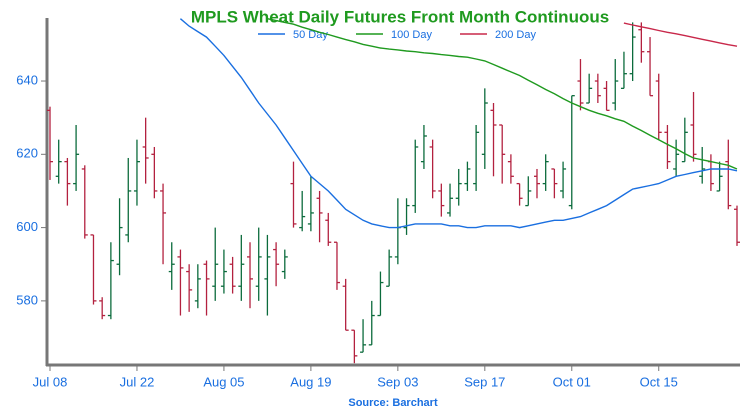 The height and width of the screenshot is (420, 750). I want to click on x-tick-label: Jul 08, so click(50, 381).